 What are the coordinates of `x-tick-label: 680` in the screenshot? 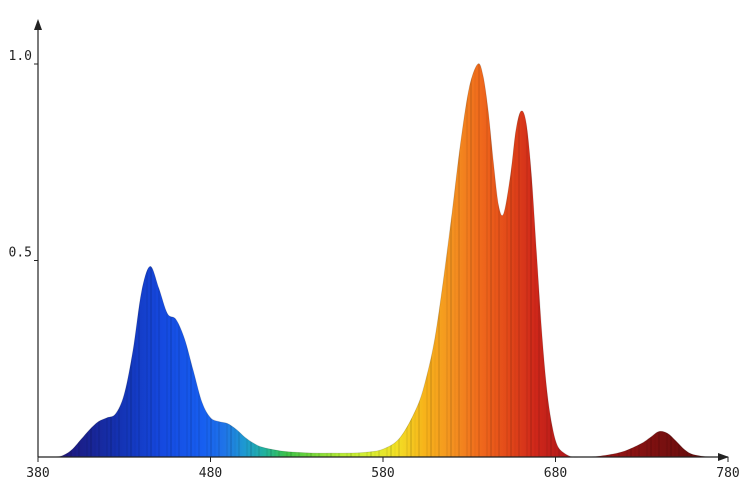 It's located at (555, 473).